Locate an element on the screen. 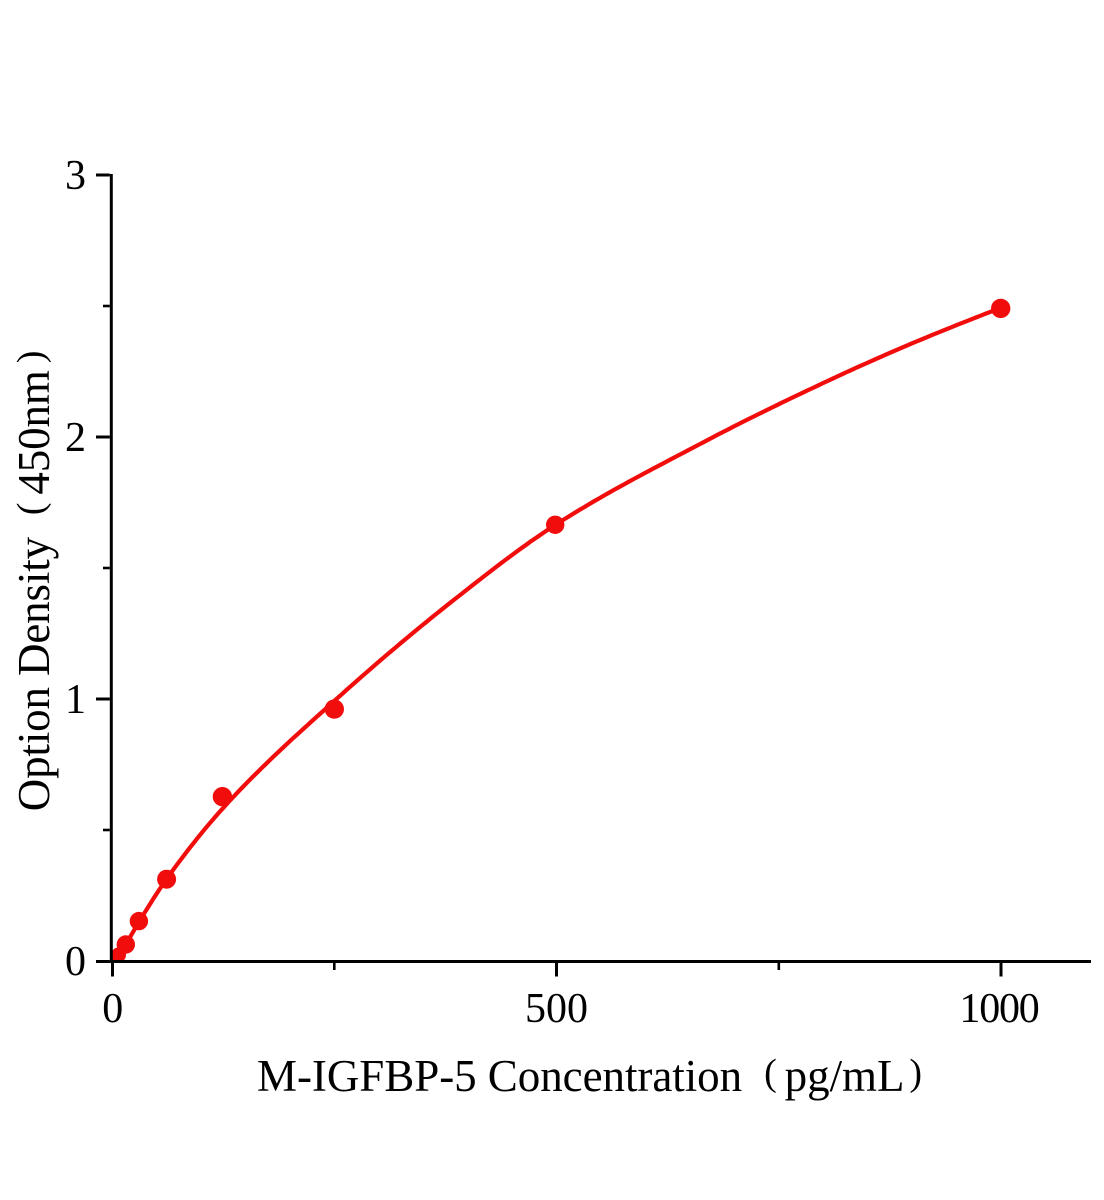 The image size is (1104, 1200). svg-text: M-IGFBP-5 Concentration(pg/mL) is located at coordinates (589, 1076).